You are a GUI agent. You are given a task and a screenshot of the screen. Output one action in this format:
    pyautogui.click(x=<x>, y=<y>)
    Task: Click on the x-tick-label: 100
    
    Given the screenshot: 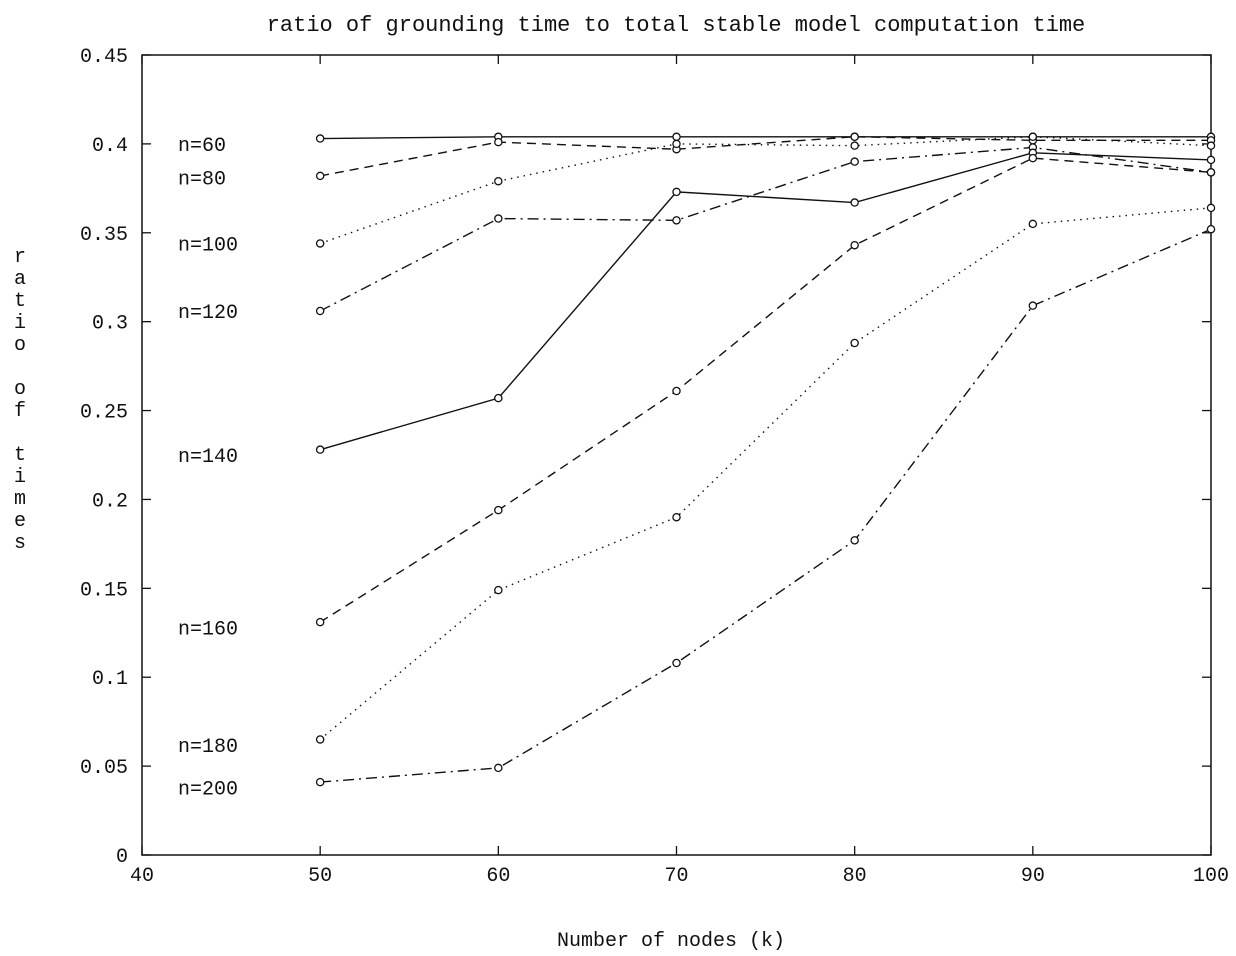 What is the action you would take?
    pyautogui.click(x=1211, y=876)
    